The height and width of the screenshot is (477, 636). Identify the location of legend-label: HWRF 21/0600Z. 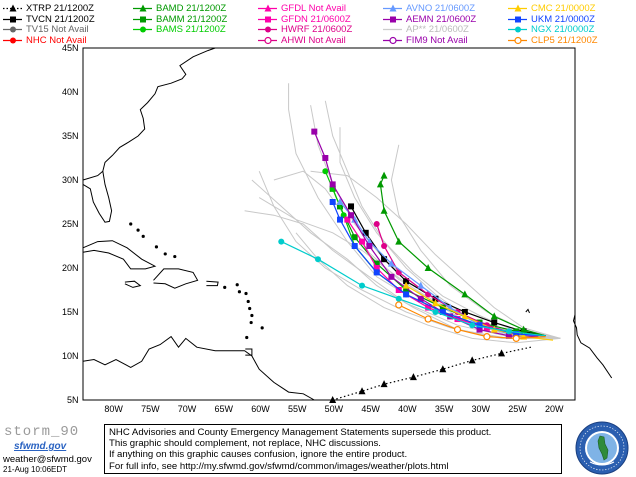
(317, 29).